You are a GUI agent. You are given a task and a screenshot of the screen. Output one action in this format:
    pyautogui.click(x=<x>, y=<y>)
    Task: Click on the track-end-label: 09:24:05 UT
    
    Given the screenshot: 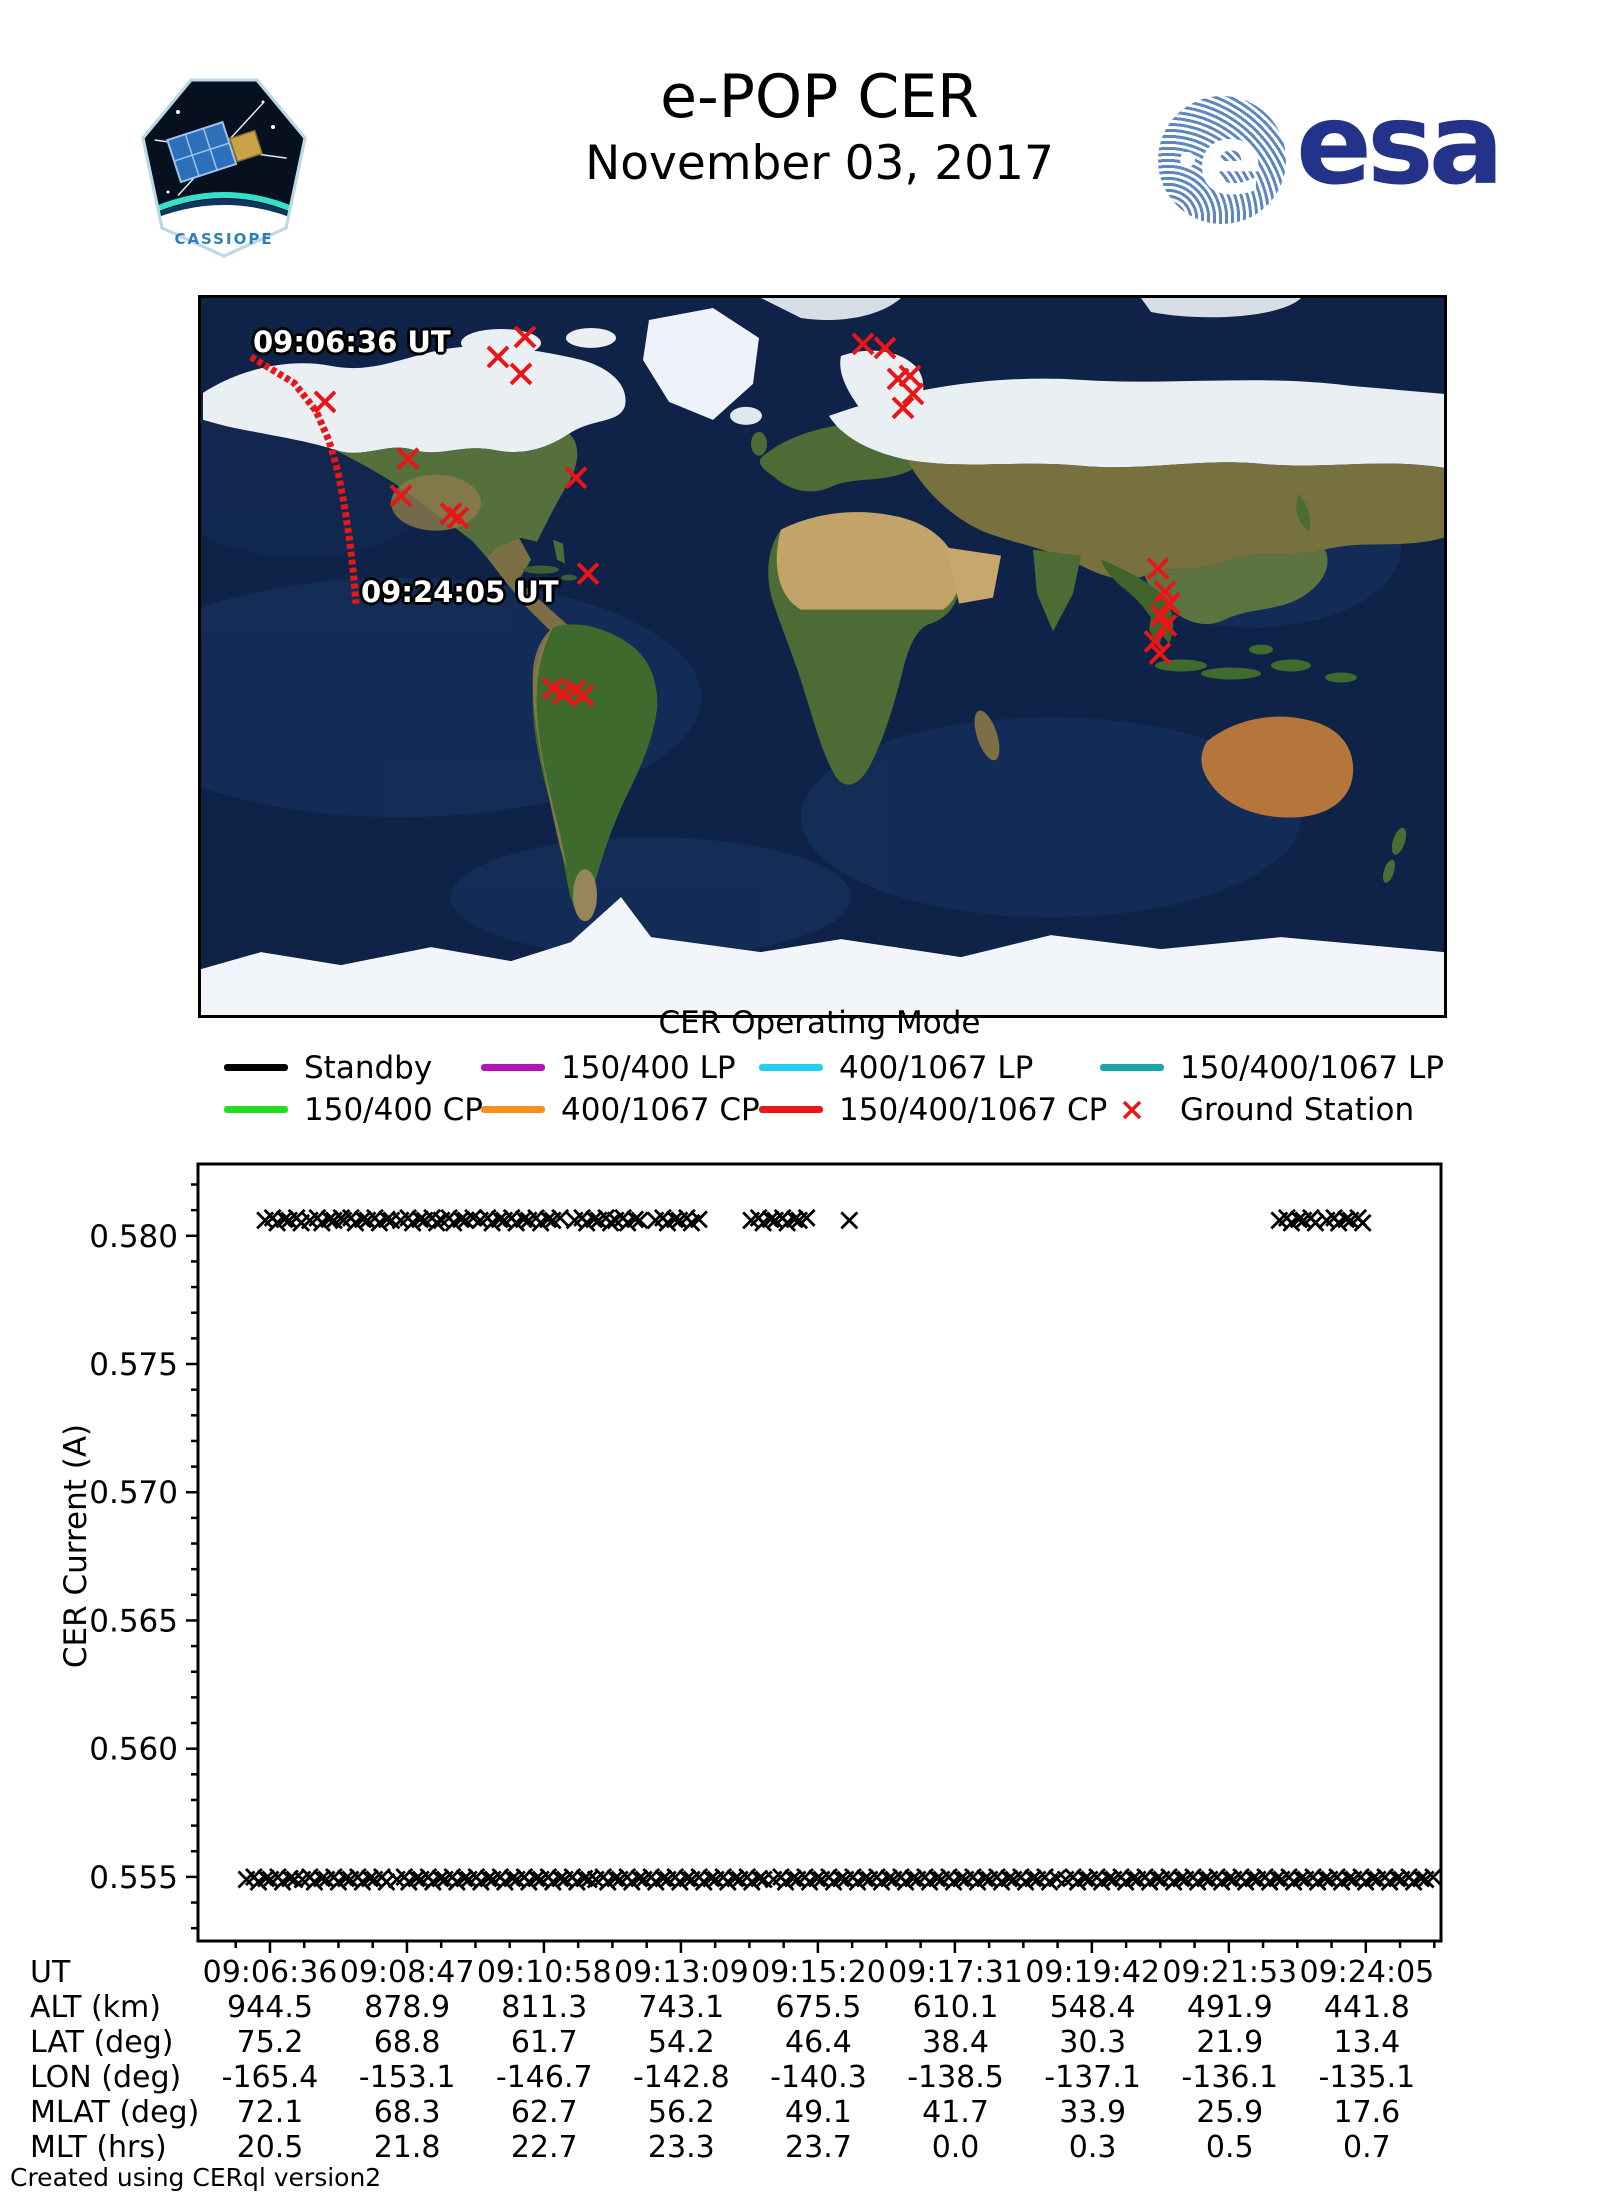 What is the action you would take?
    pyautogui.click(x=460, y=592)
    